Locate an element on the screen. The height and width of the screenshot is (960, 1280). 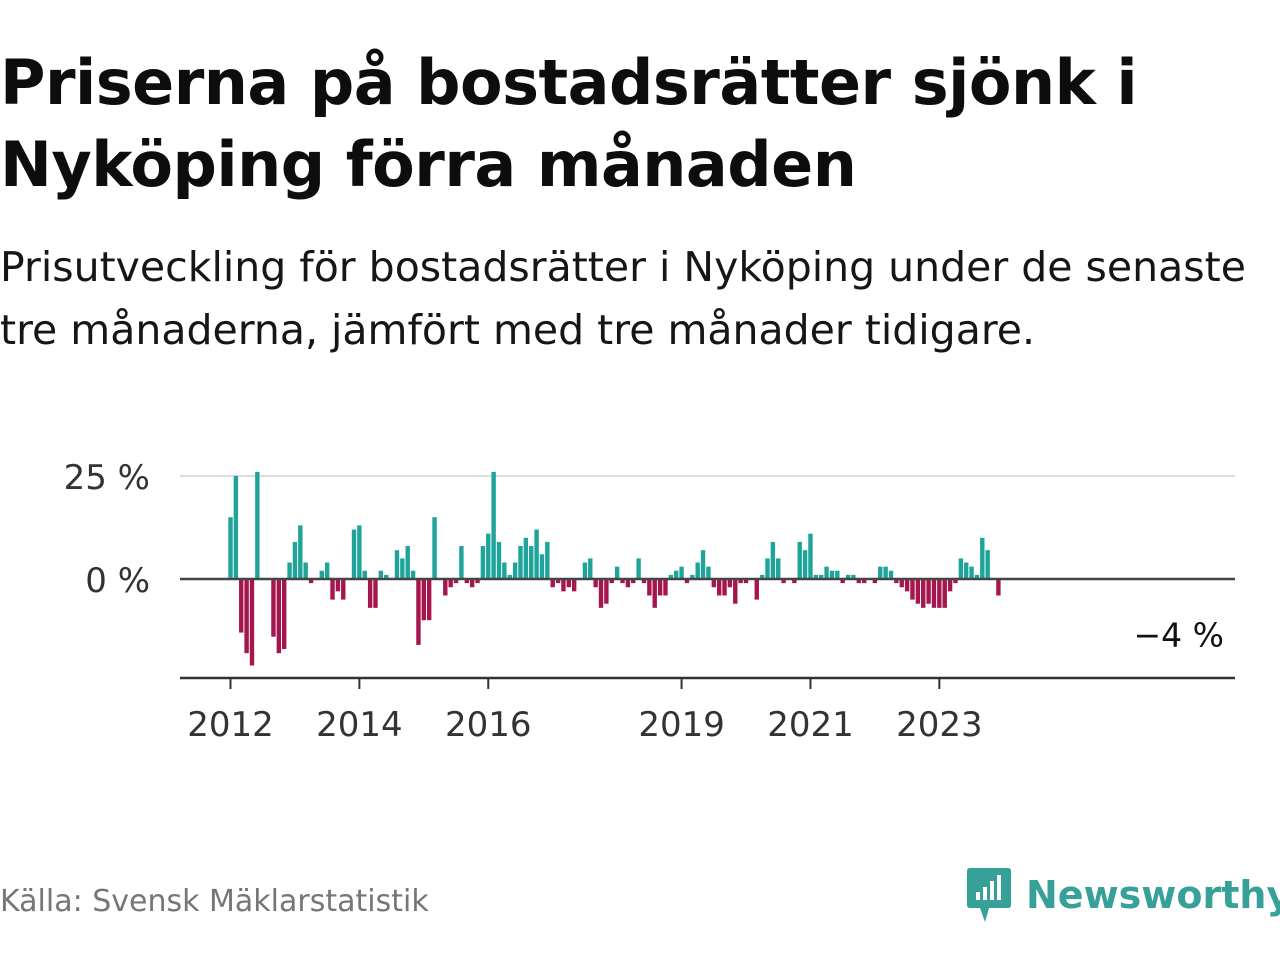
x-tick-label: 2012 is located at coordinates (230, 725).